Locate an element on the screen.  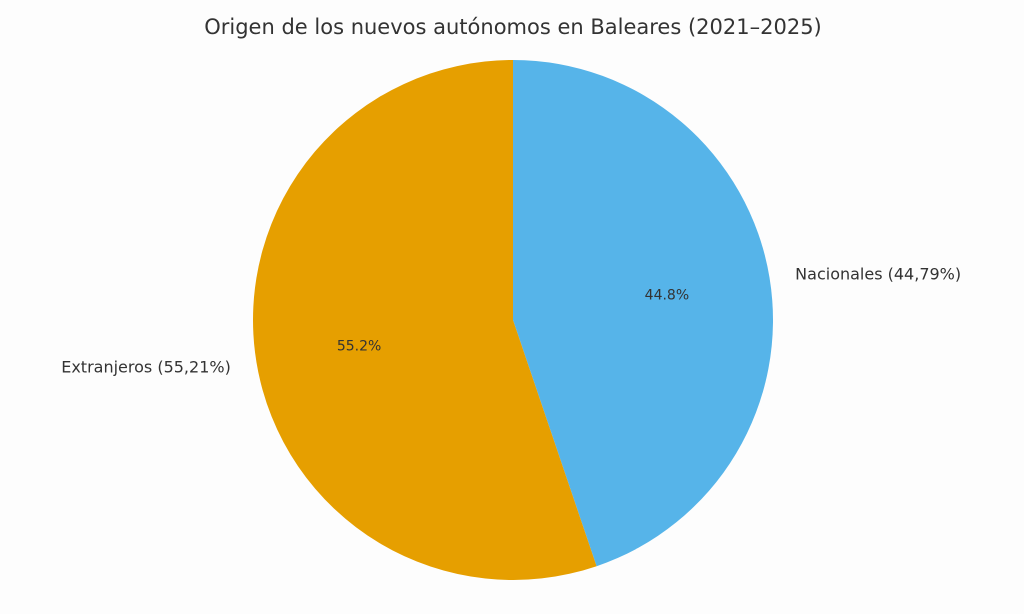
slice-label: Extranjeros (55,21%) is located at coordinates (146, 367).